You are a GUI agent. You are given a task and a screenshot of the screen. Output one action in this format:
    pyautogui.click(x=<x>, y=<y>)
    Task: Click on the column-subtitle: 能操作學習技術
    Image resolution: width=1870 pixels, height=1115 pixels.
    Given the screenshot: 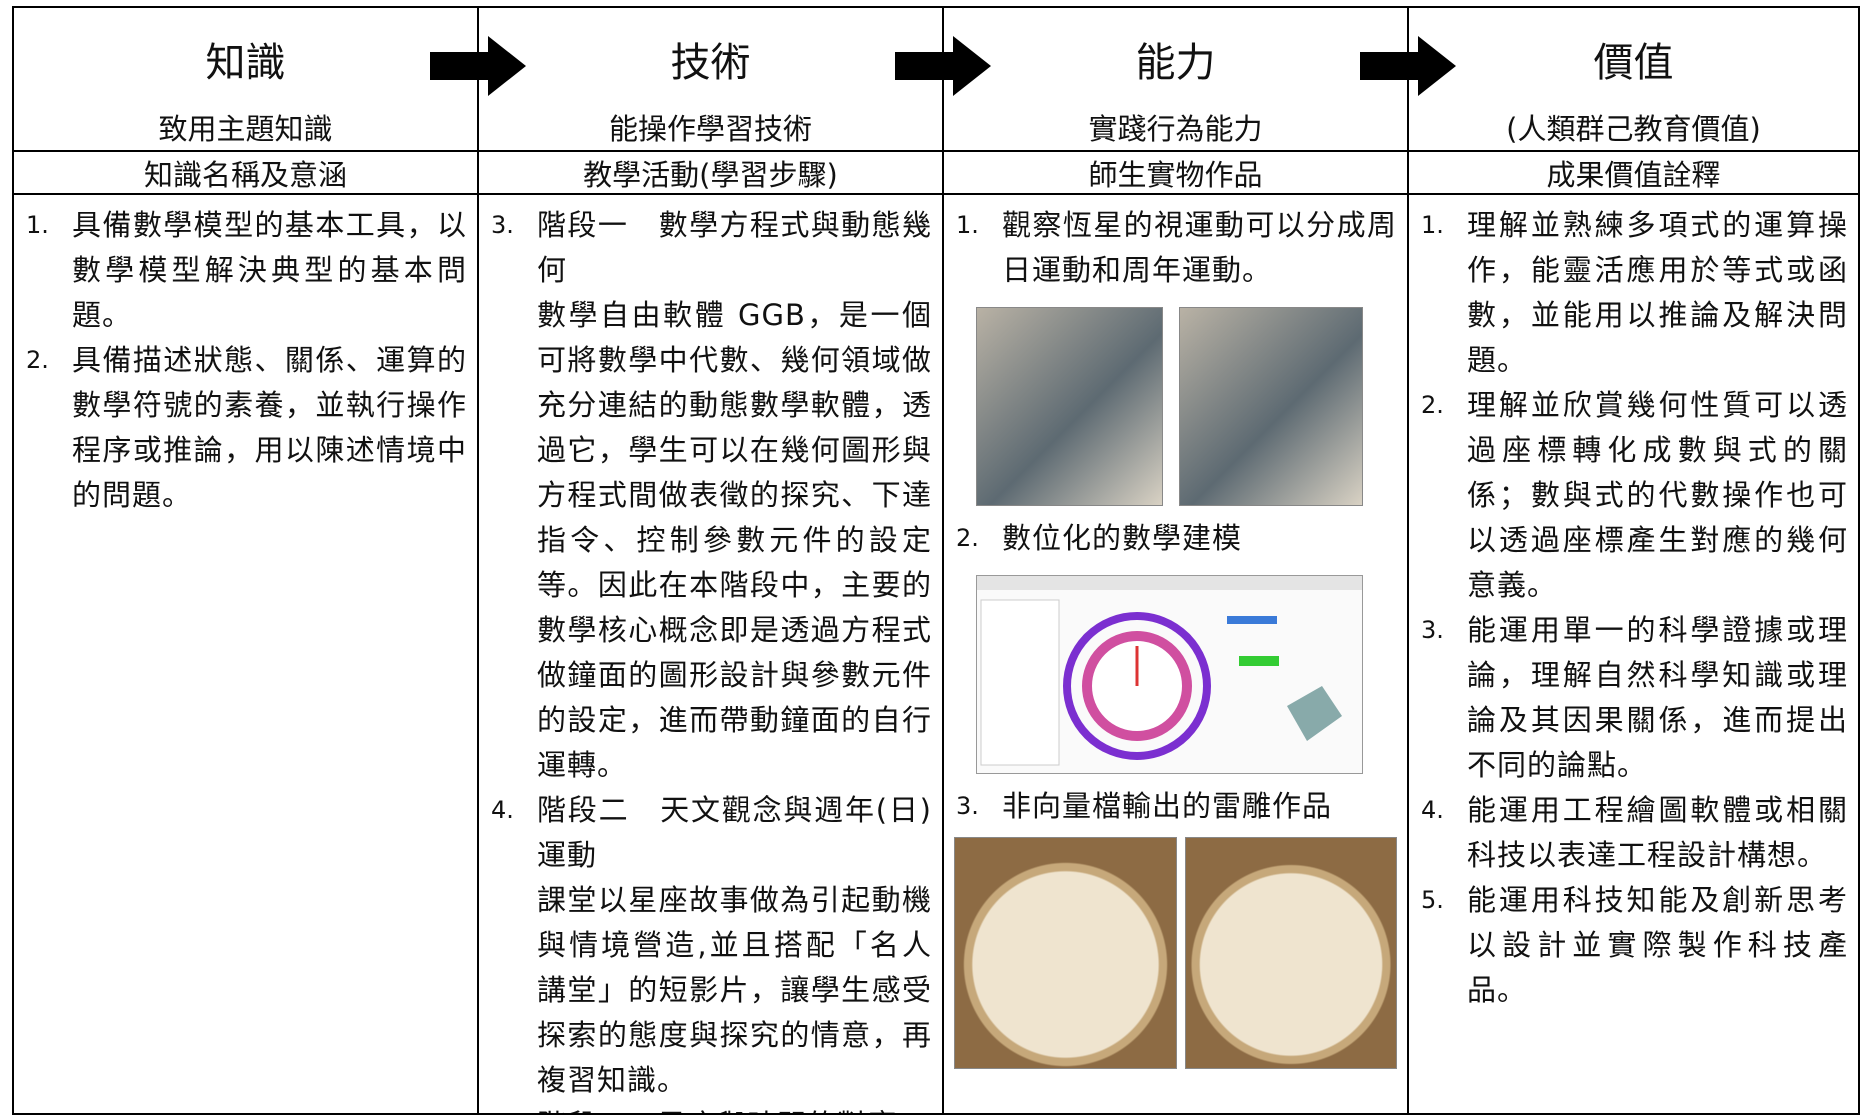 What is the action you would take?
    pyautogui.click(x=710, y=129)
    